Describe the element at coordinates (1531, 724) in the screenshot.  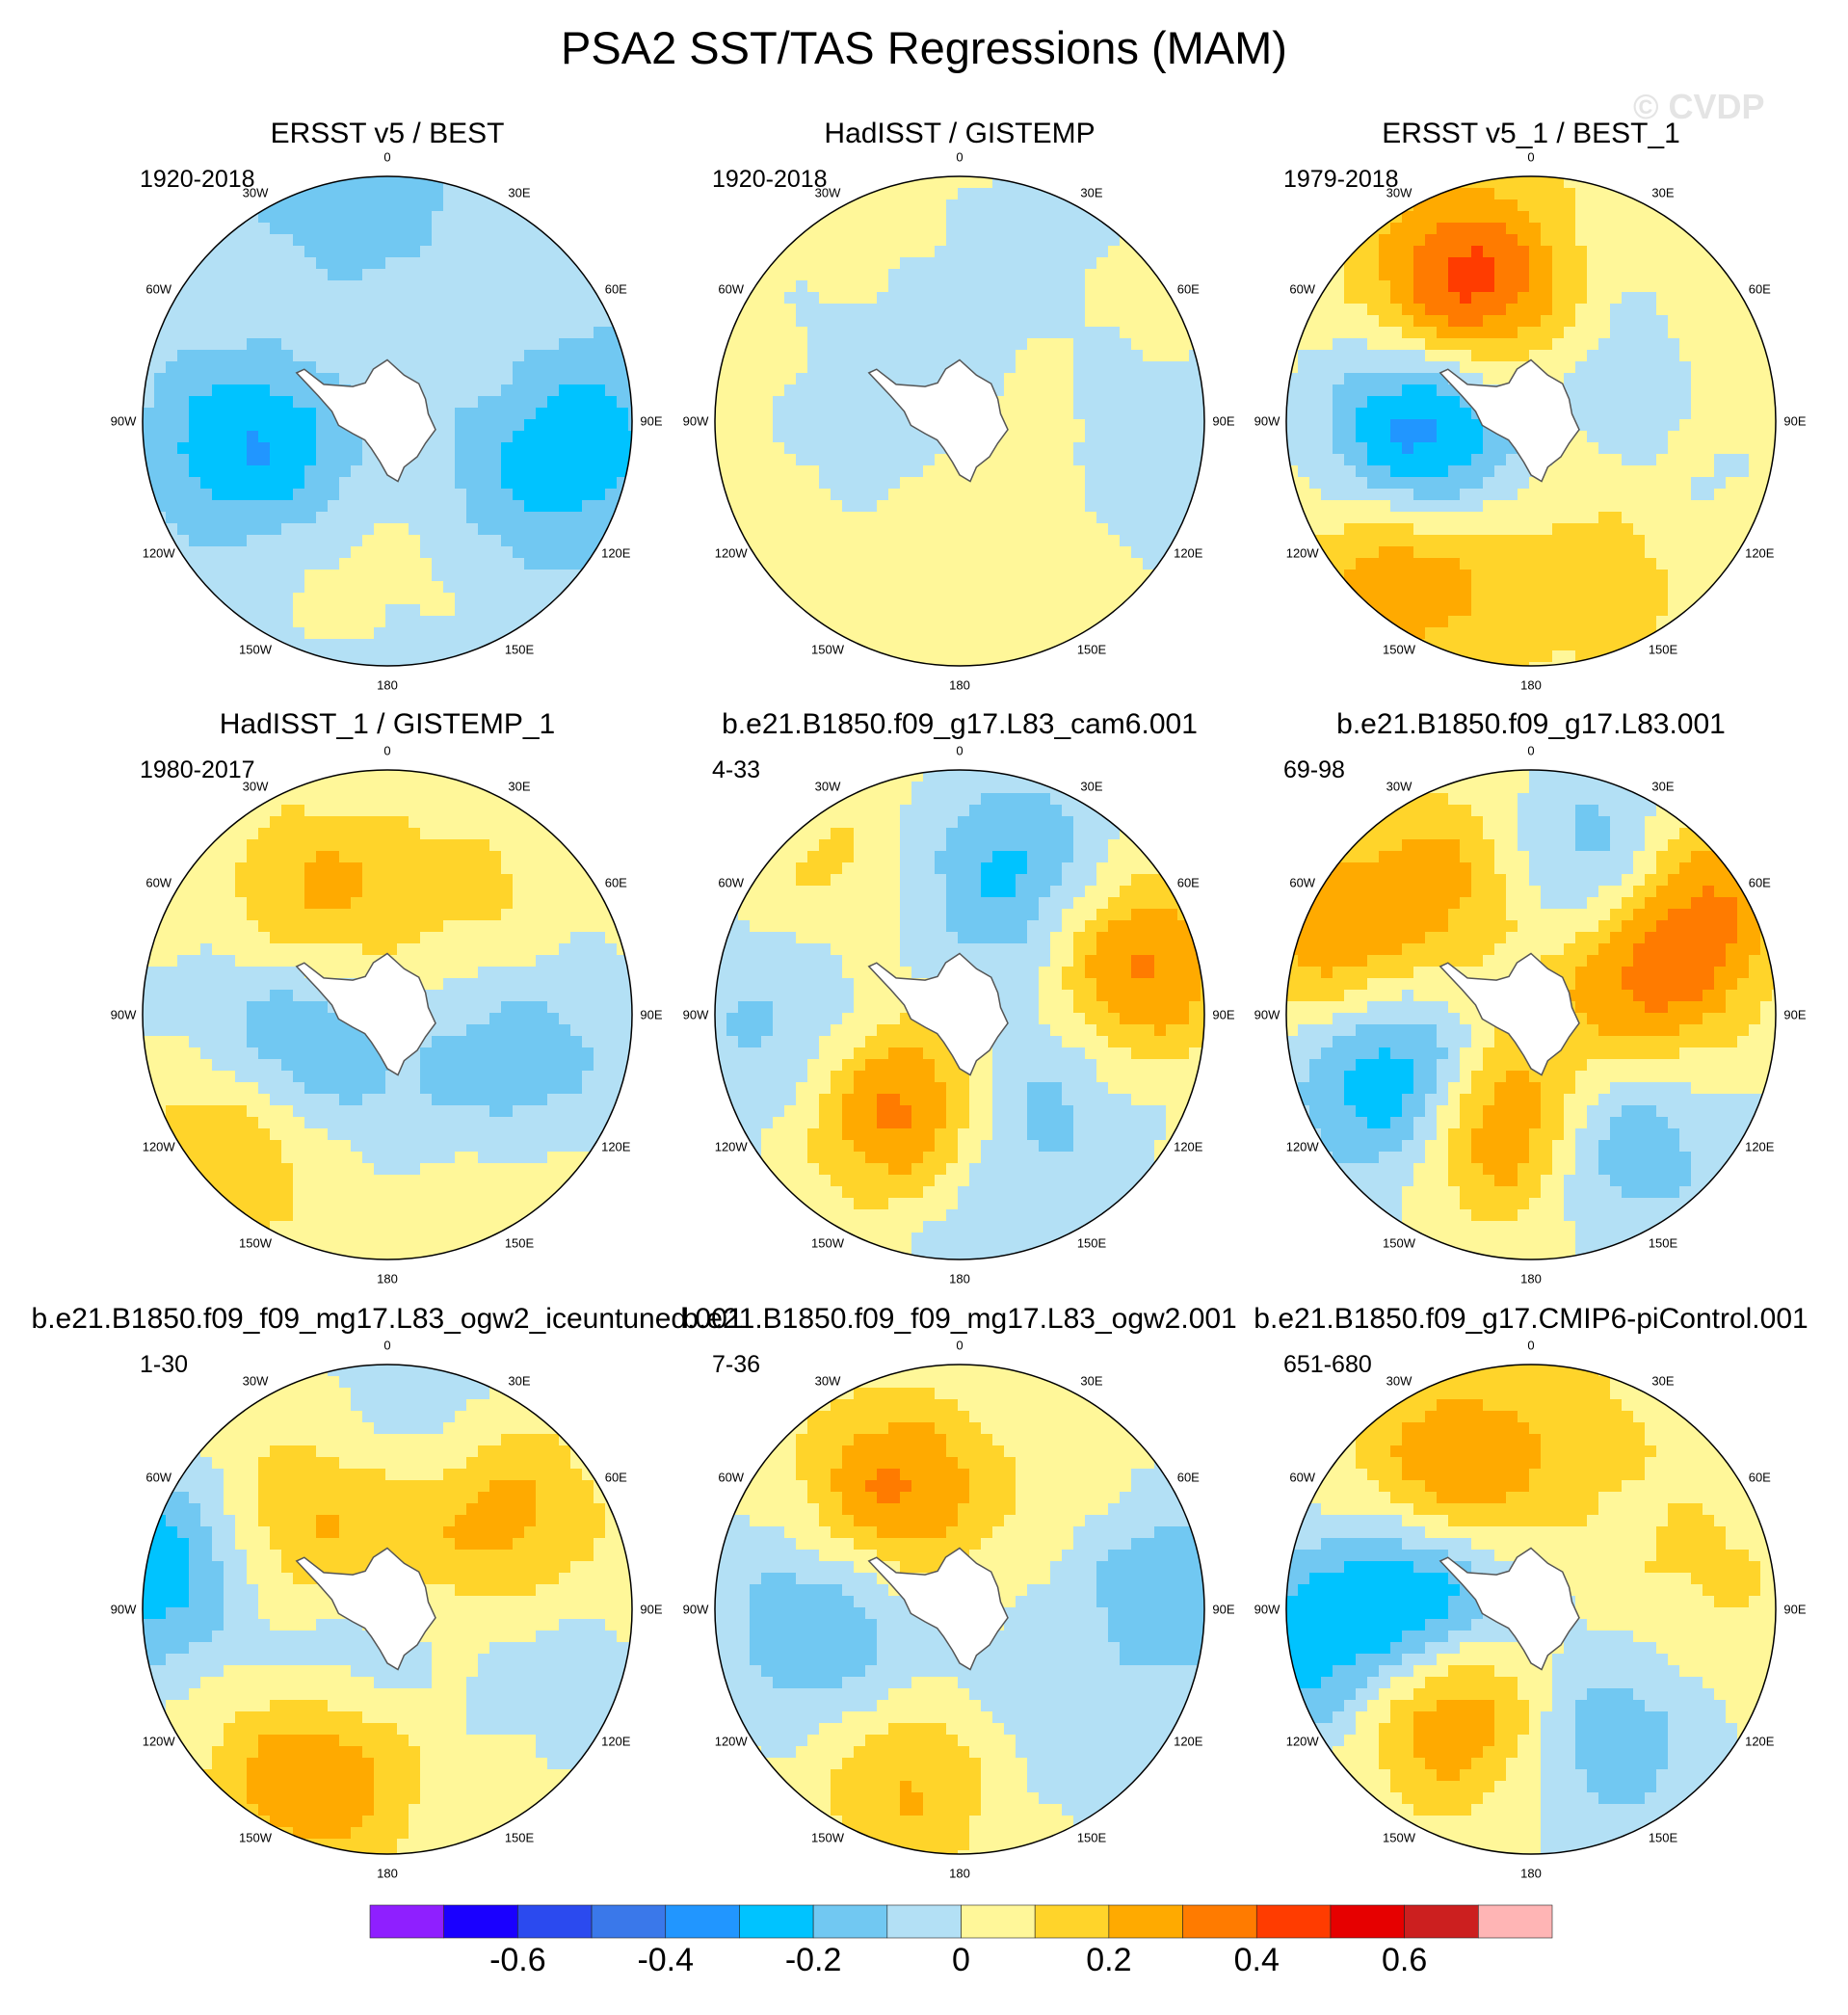
I see `panel-title: b.e21.B1850.f09_g17.L83.001` at that location.